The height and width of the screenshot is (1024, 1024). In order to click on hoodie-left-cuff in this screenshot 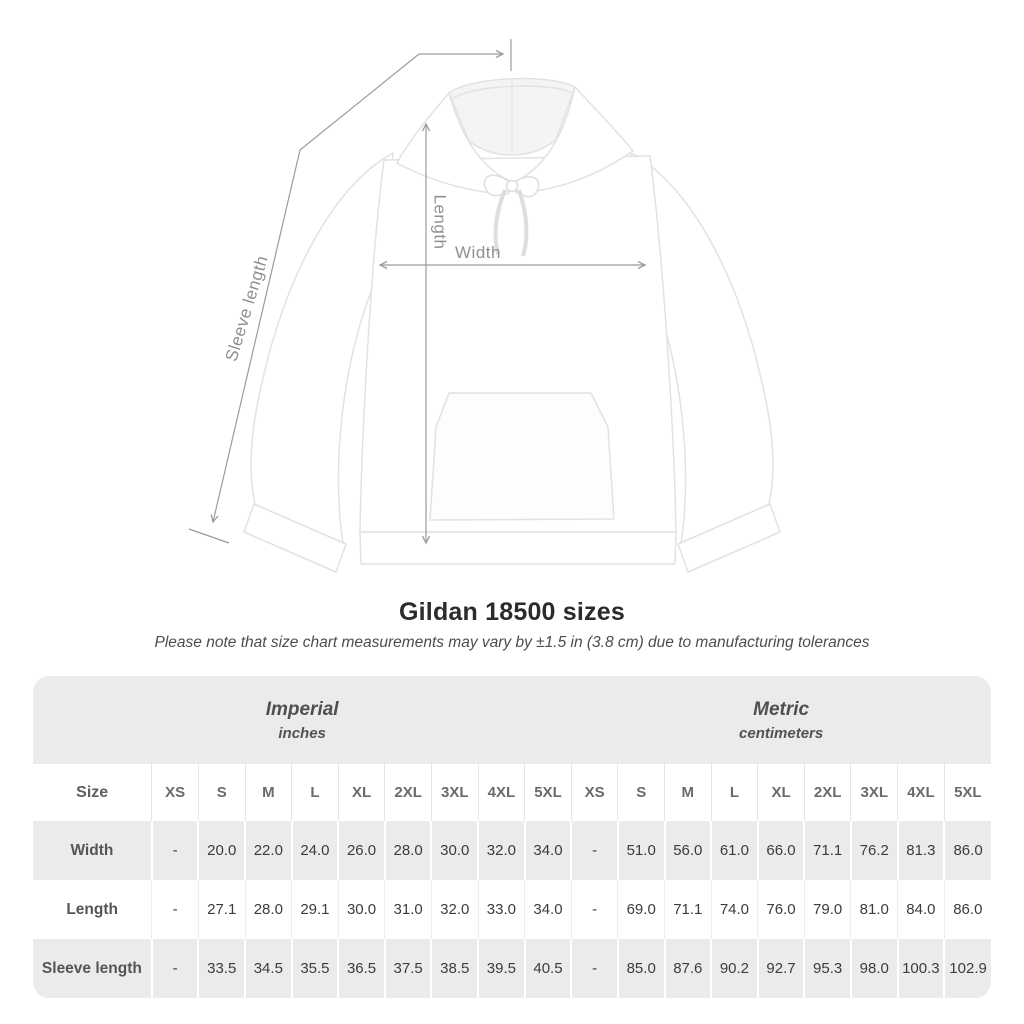, I will do `click(295, 538)`.